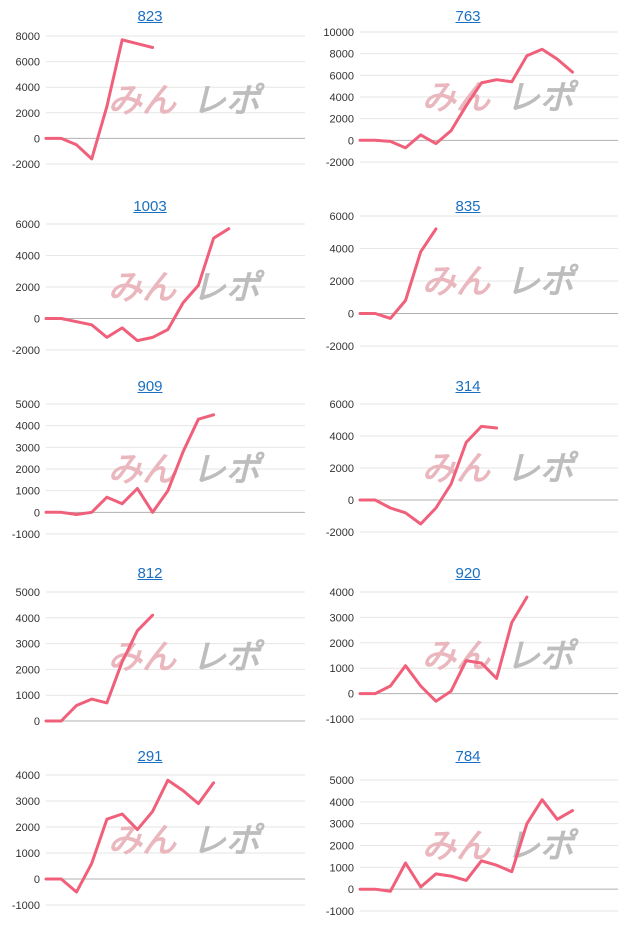 The width and height of the screenshot is (640, 931). I want to click on chart-title-link: 314, so click(468, 386).